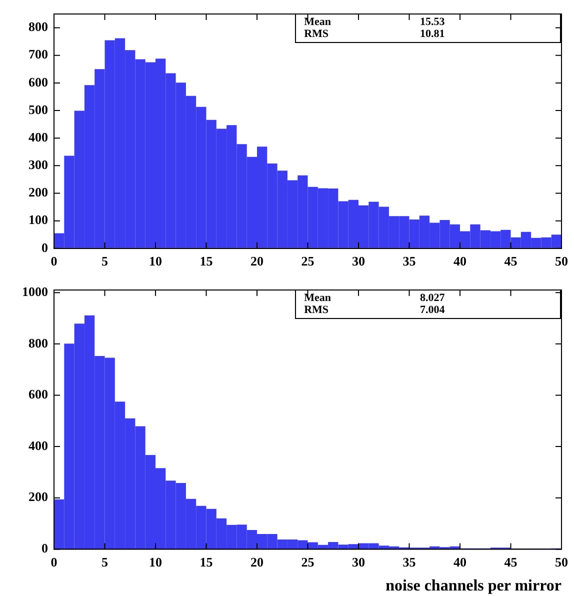  I want to click on y-tick-label: 700, so click(38, 54).